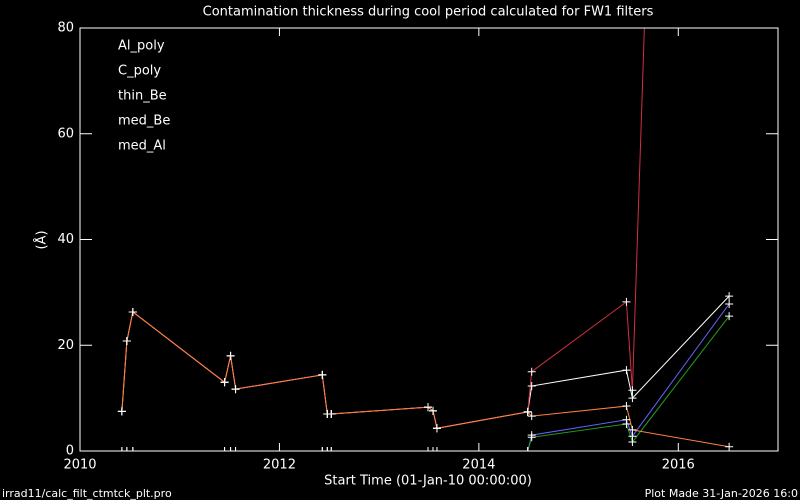 The image size is (800, 500). What do you see at coordinates (428, 481) in the screenshot?
I see `x-axis-label: Start Time (01-Jan-10 00:00:00)` at bounding box center [428, 481].